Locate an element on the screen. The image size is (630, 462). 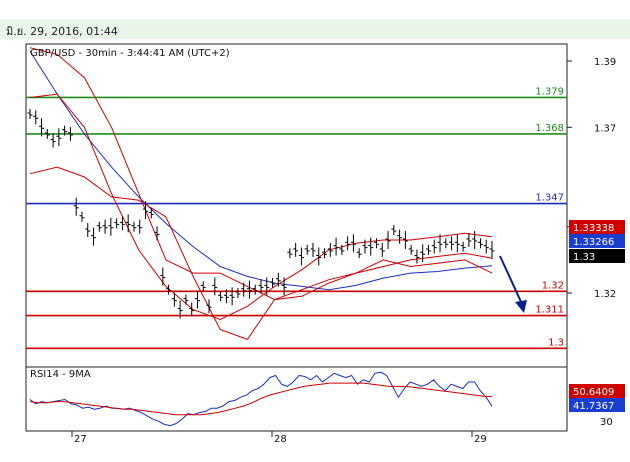
y-tick-label: 1.37 is located at coordinates (605, 128).